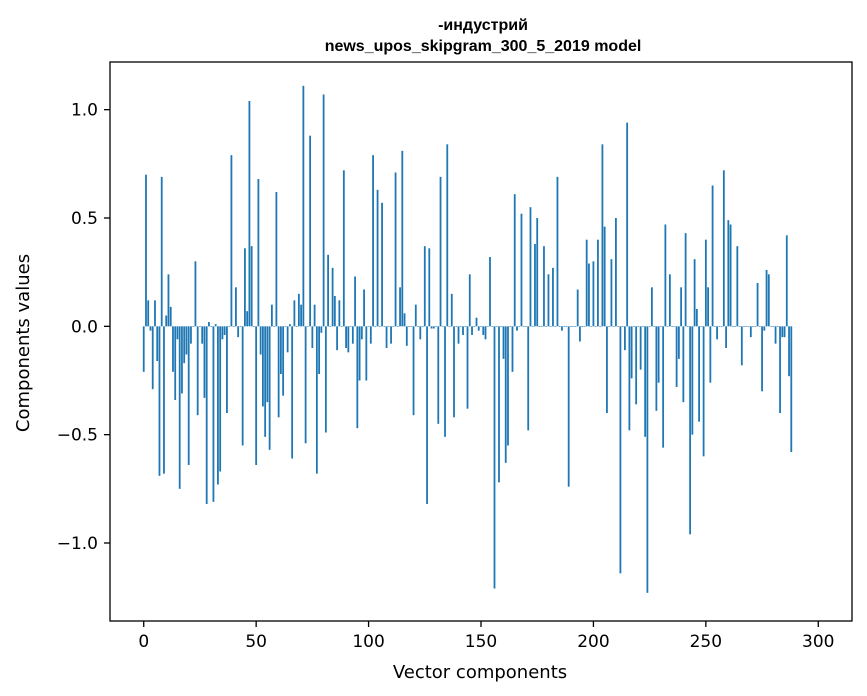 This screenshot has width=867, height=696. What do you see at coordinates (368, 642) in the screenshot?
I see `x-tick-label: 100` at bounding box center [368, 642].